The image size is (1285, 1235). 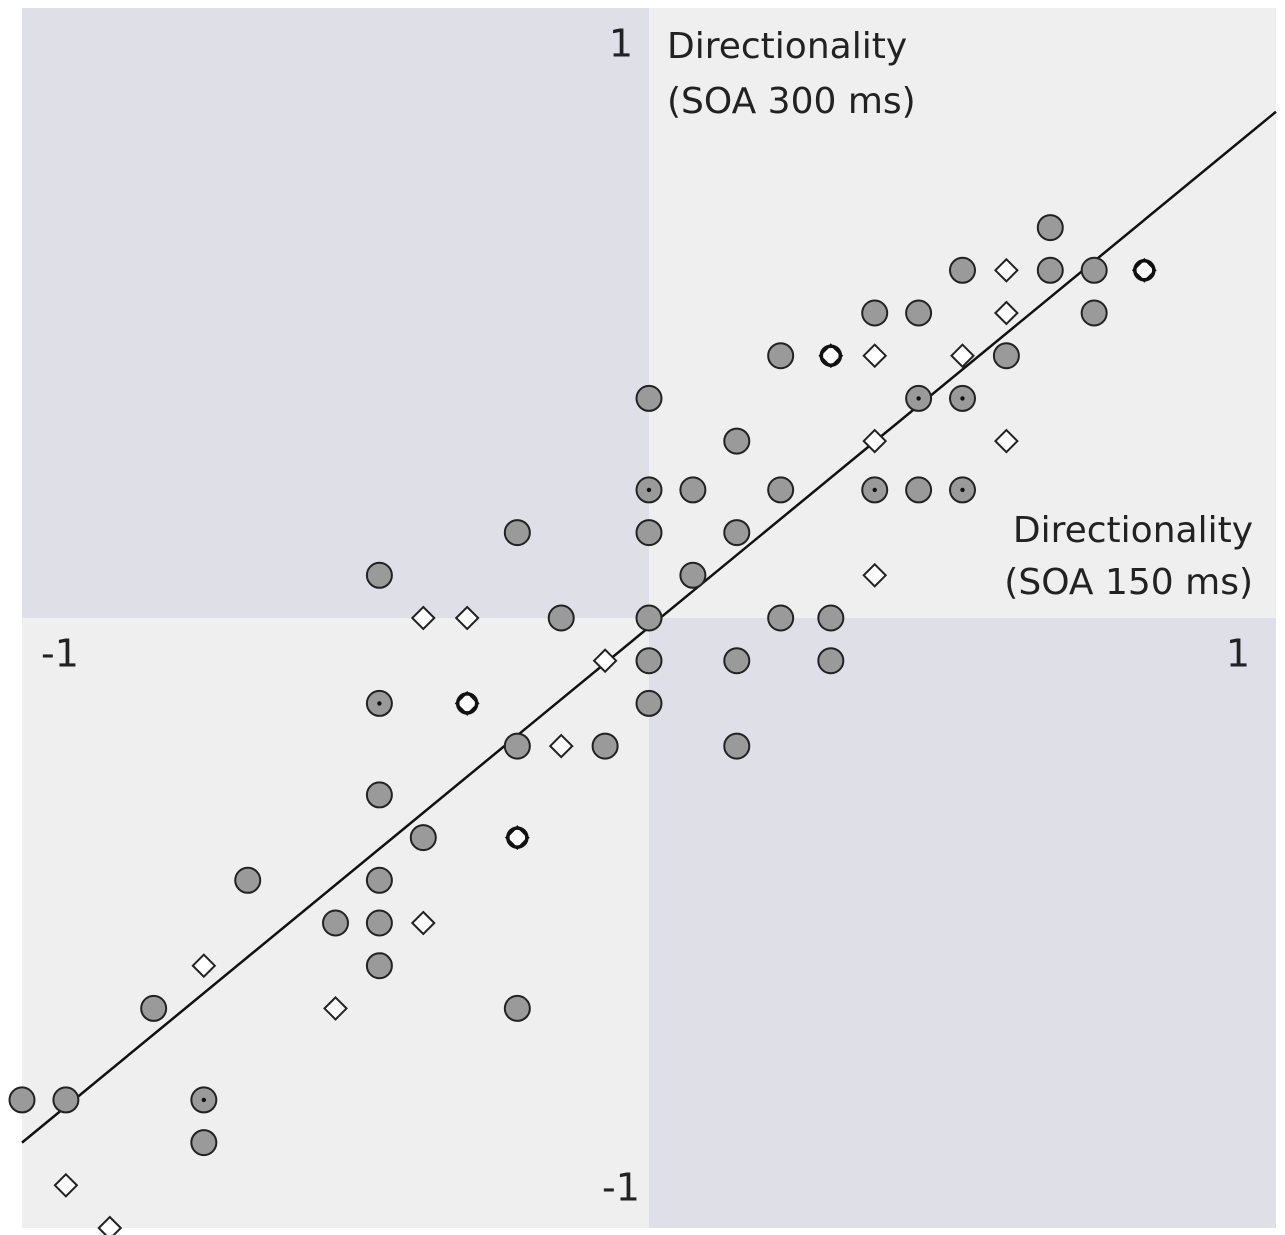 I want to click on x-axis-label: (SOA 150 ms), so click(x=1128, y=582).